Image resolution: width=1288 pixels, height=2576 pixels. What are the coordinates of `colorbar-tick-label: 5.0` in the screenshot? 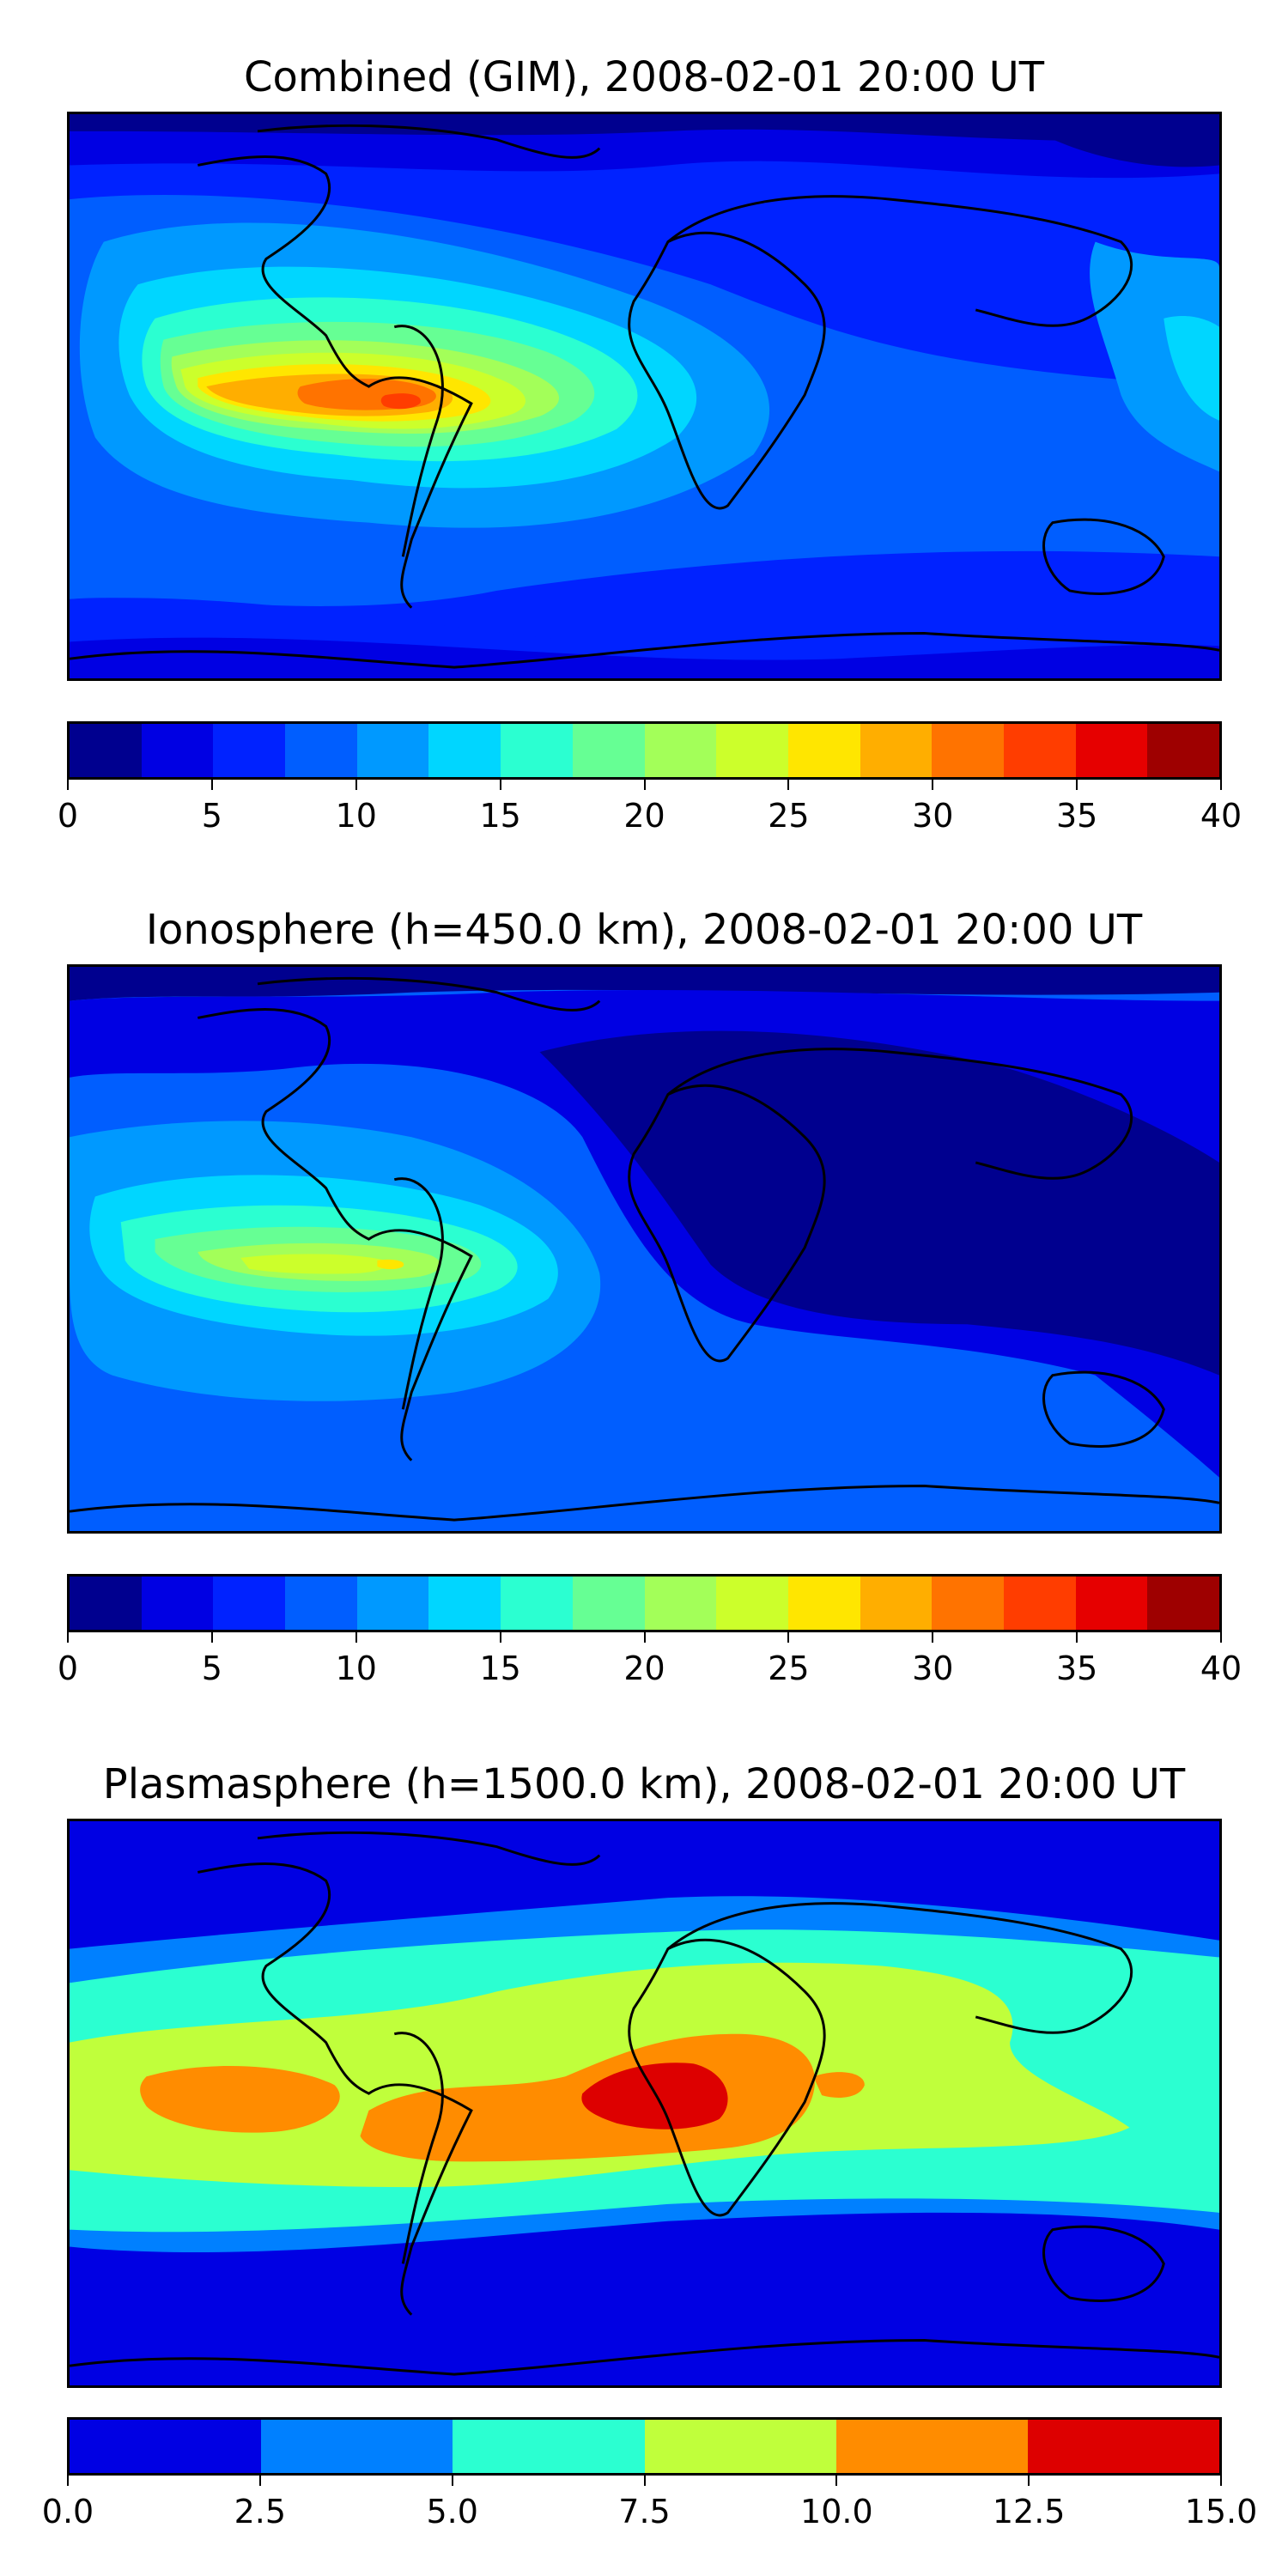 It's located at (452, 2511).